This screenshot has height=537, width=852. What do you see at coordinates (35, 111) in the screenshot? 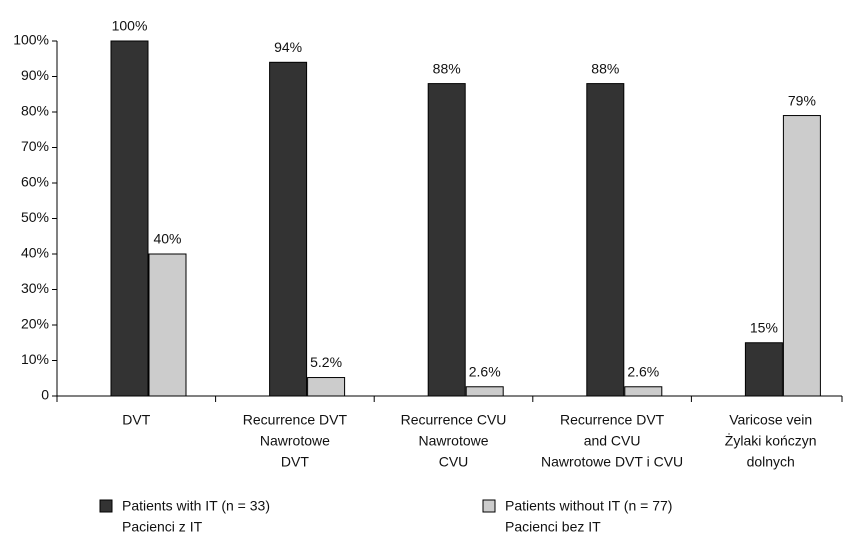
I see `y-tick-label: 80%` at bounding box center [35, 111].